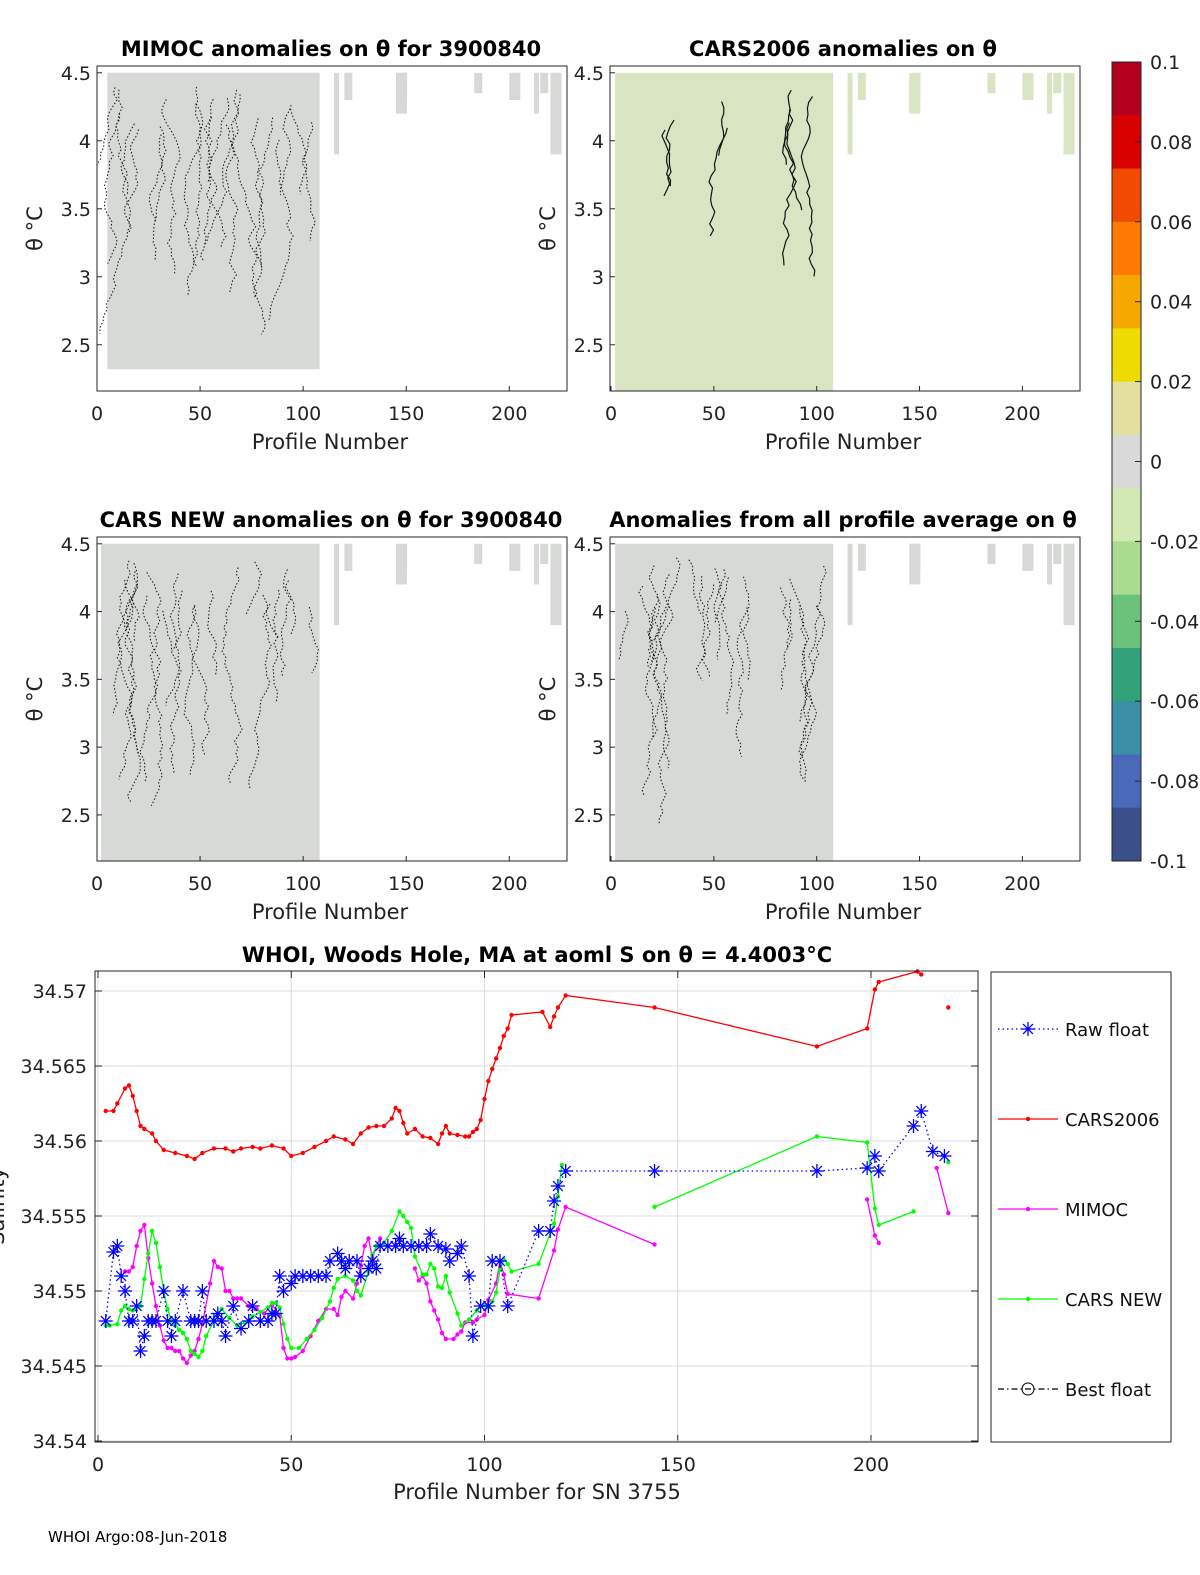 This screenshot has height=1575, width=1200. Describe the element at coordinates (589, 545) in the screenshot. I see `y-tick-label: 4.5` at that location.